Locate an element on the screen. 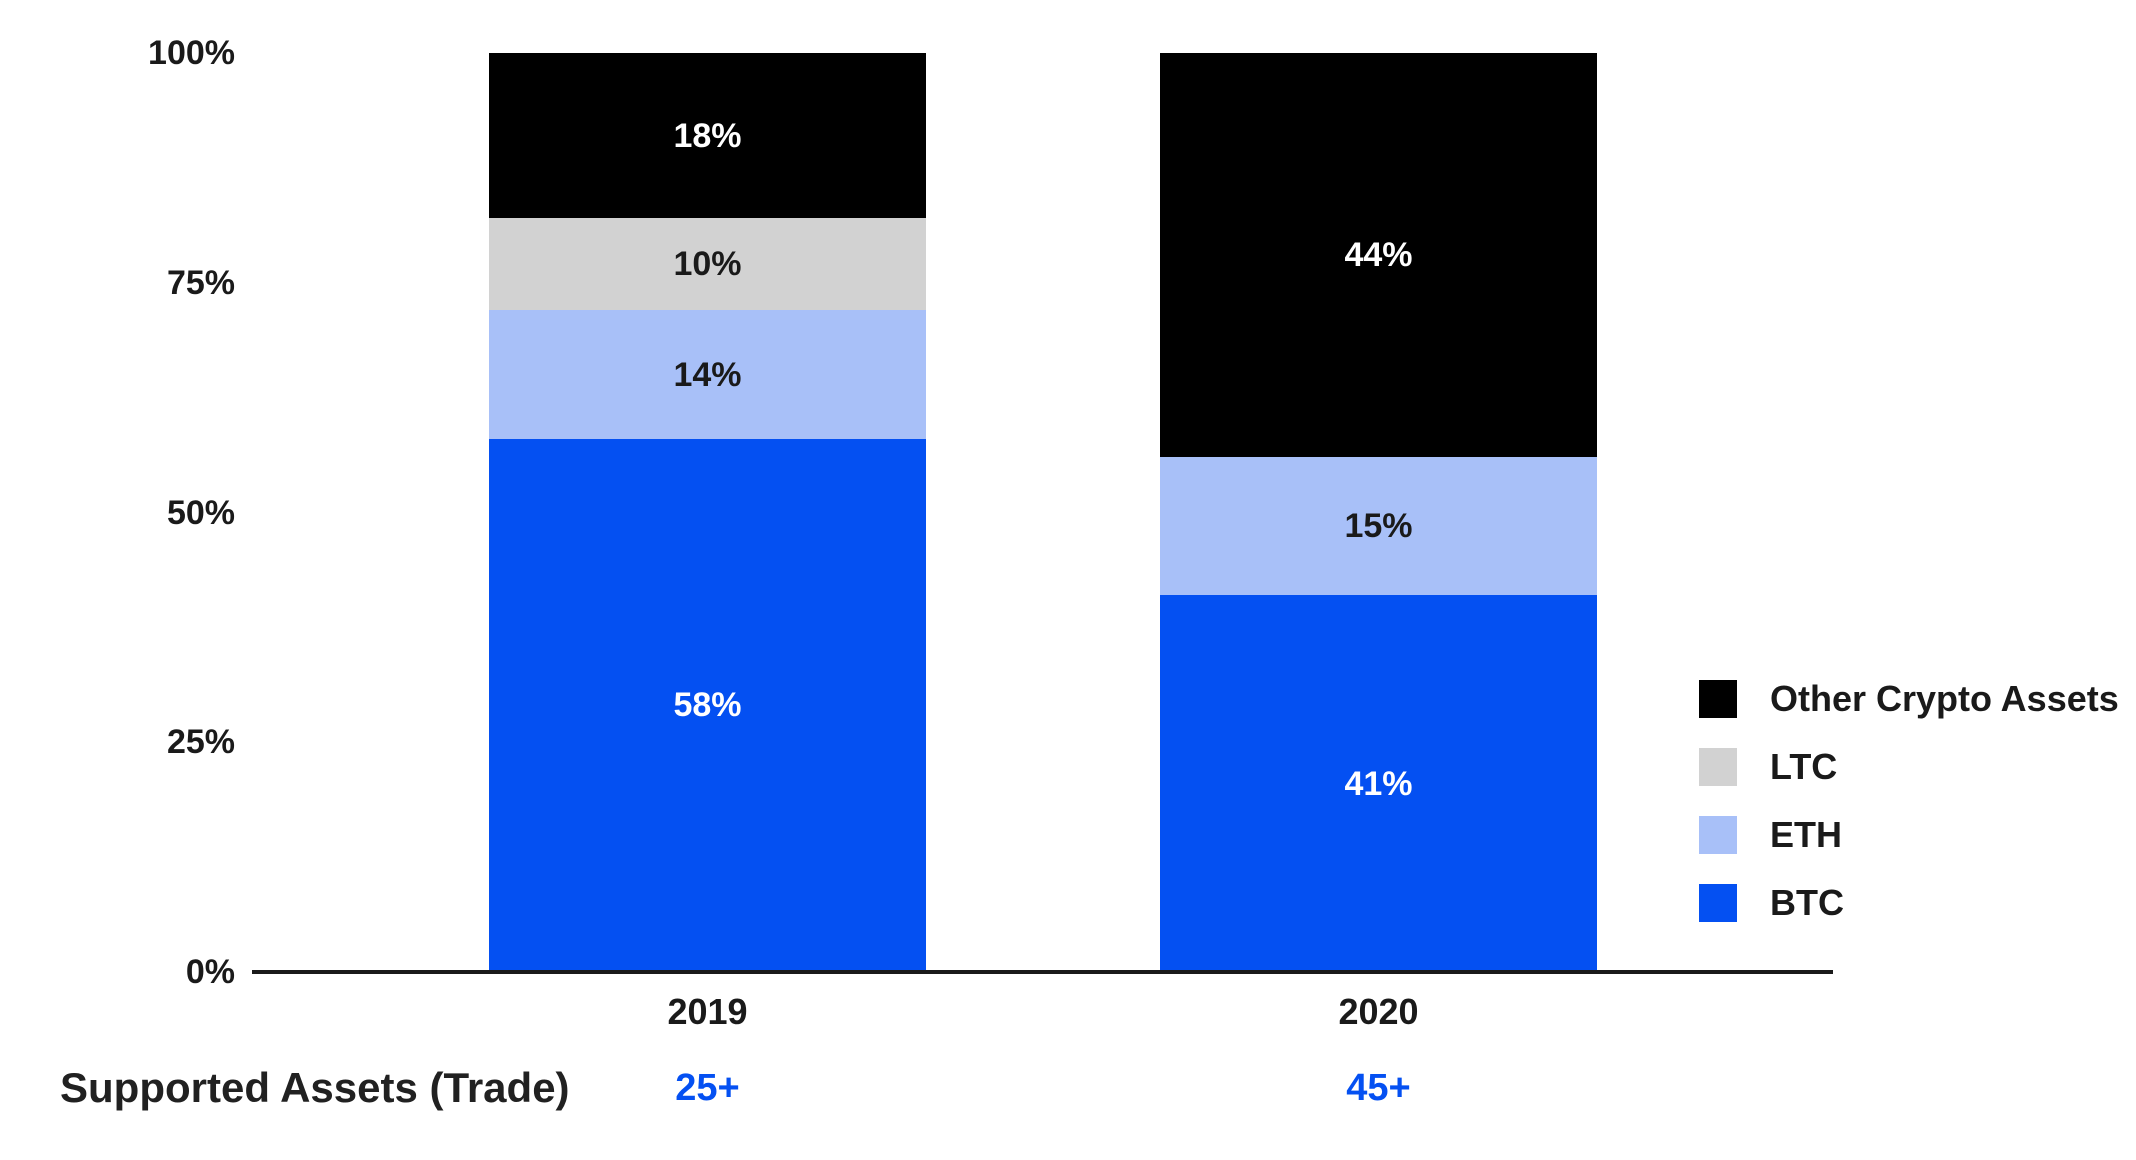 This screenshot has width=2136, height=1160. legend-swatch-eth is located at coordinates (1718, 835).